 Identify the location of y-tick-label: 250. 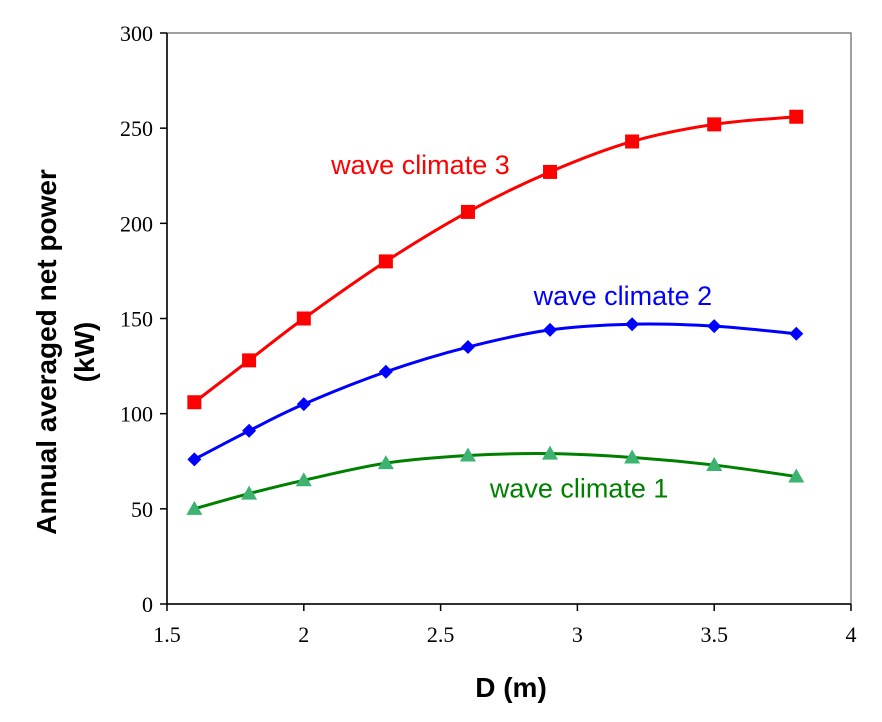
(136, 128).